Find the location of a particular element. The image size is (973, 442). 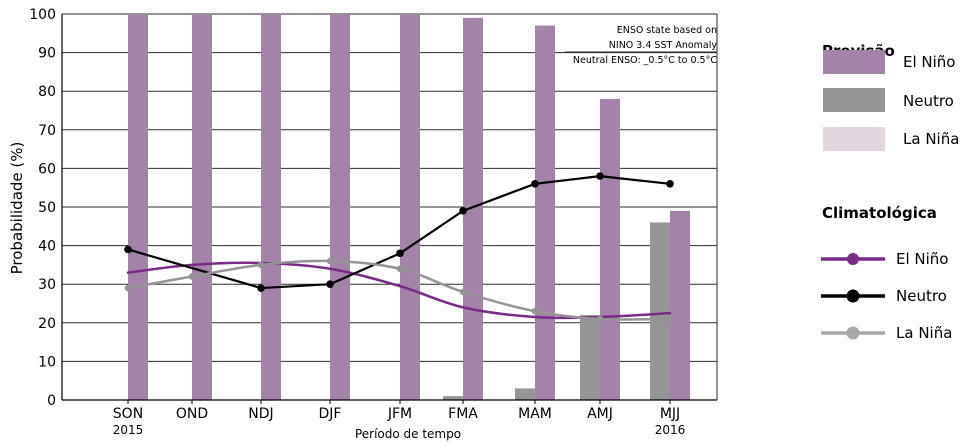

point-neutro-mjj is located at coordinates (670, 184).